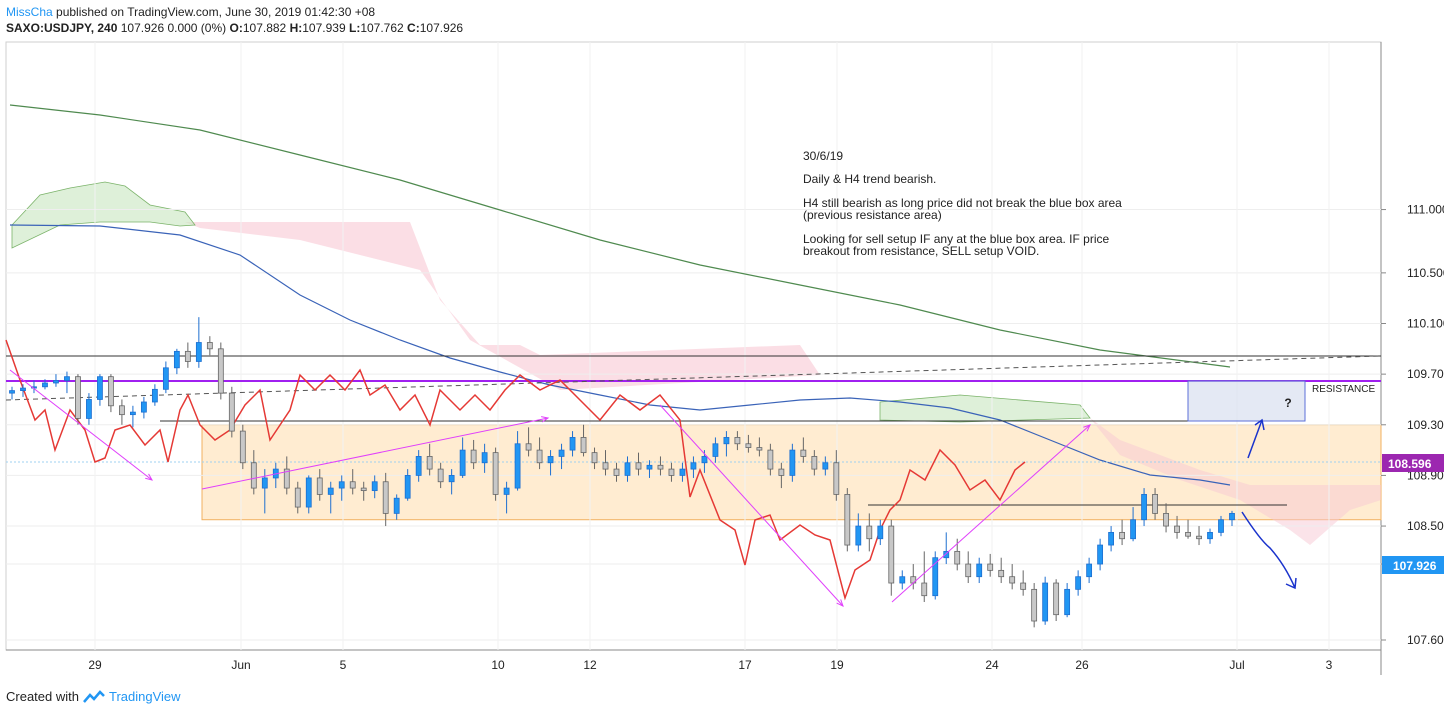  I want to click on sell-zone-box, so click(1246, 401).